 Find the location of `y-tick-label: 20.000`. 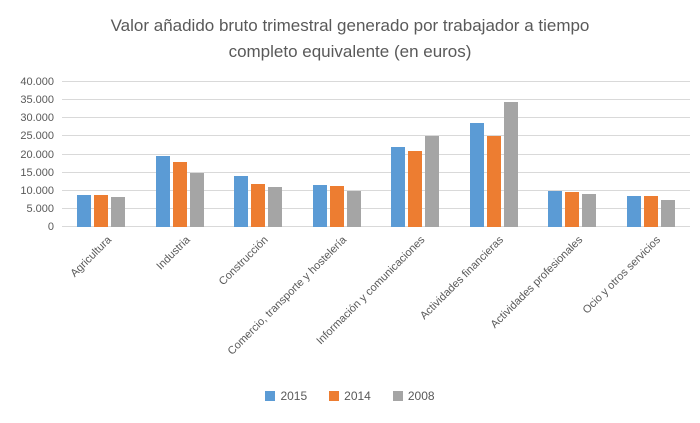

y-tick-label: 20.000 is located at coordinates (37, 154).